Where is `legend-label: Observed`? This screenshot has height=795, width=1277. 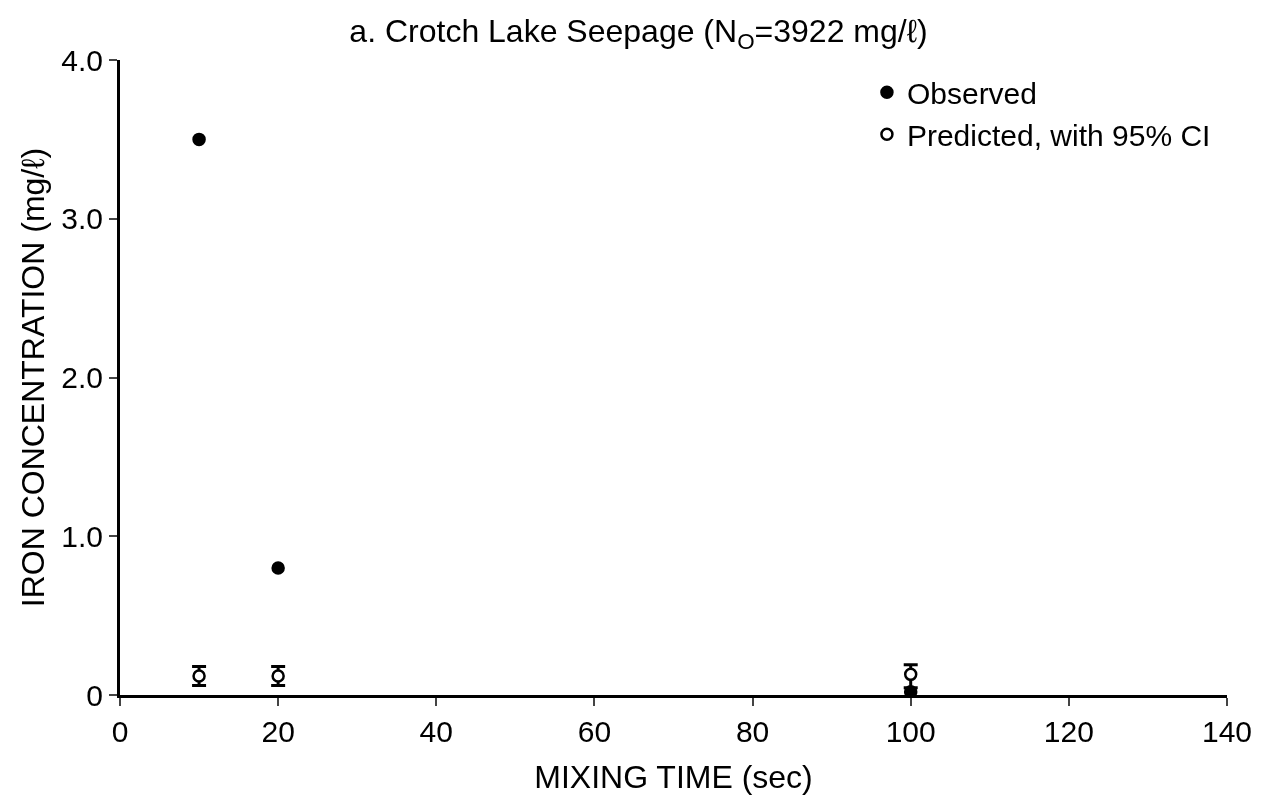
legend-label: Observed is located at coordinates (972, 94).